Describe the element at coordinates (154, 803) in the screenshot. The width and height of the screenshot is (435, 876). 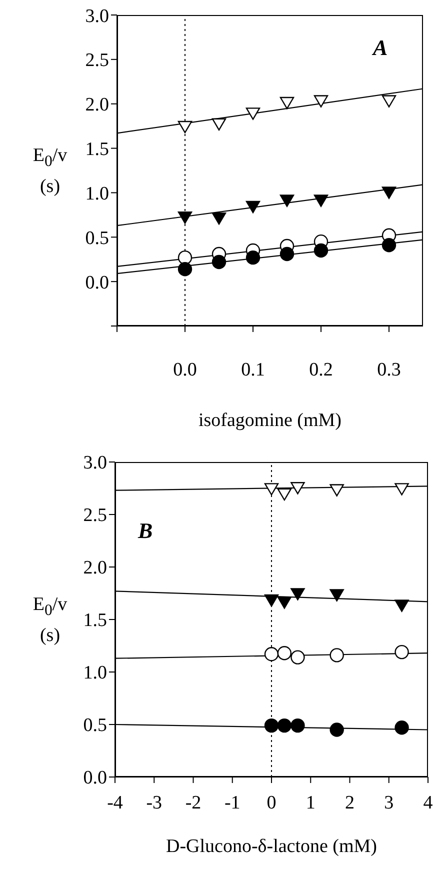
I see `x-tick-label: -3` at that location.